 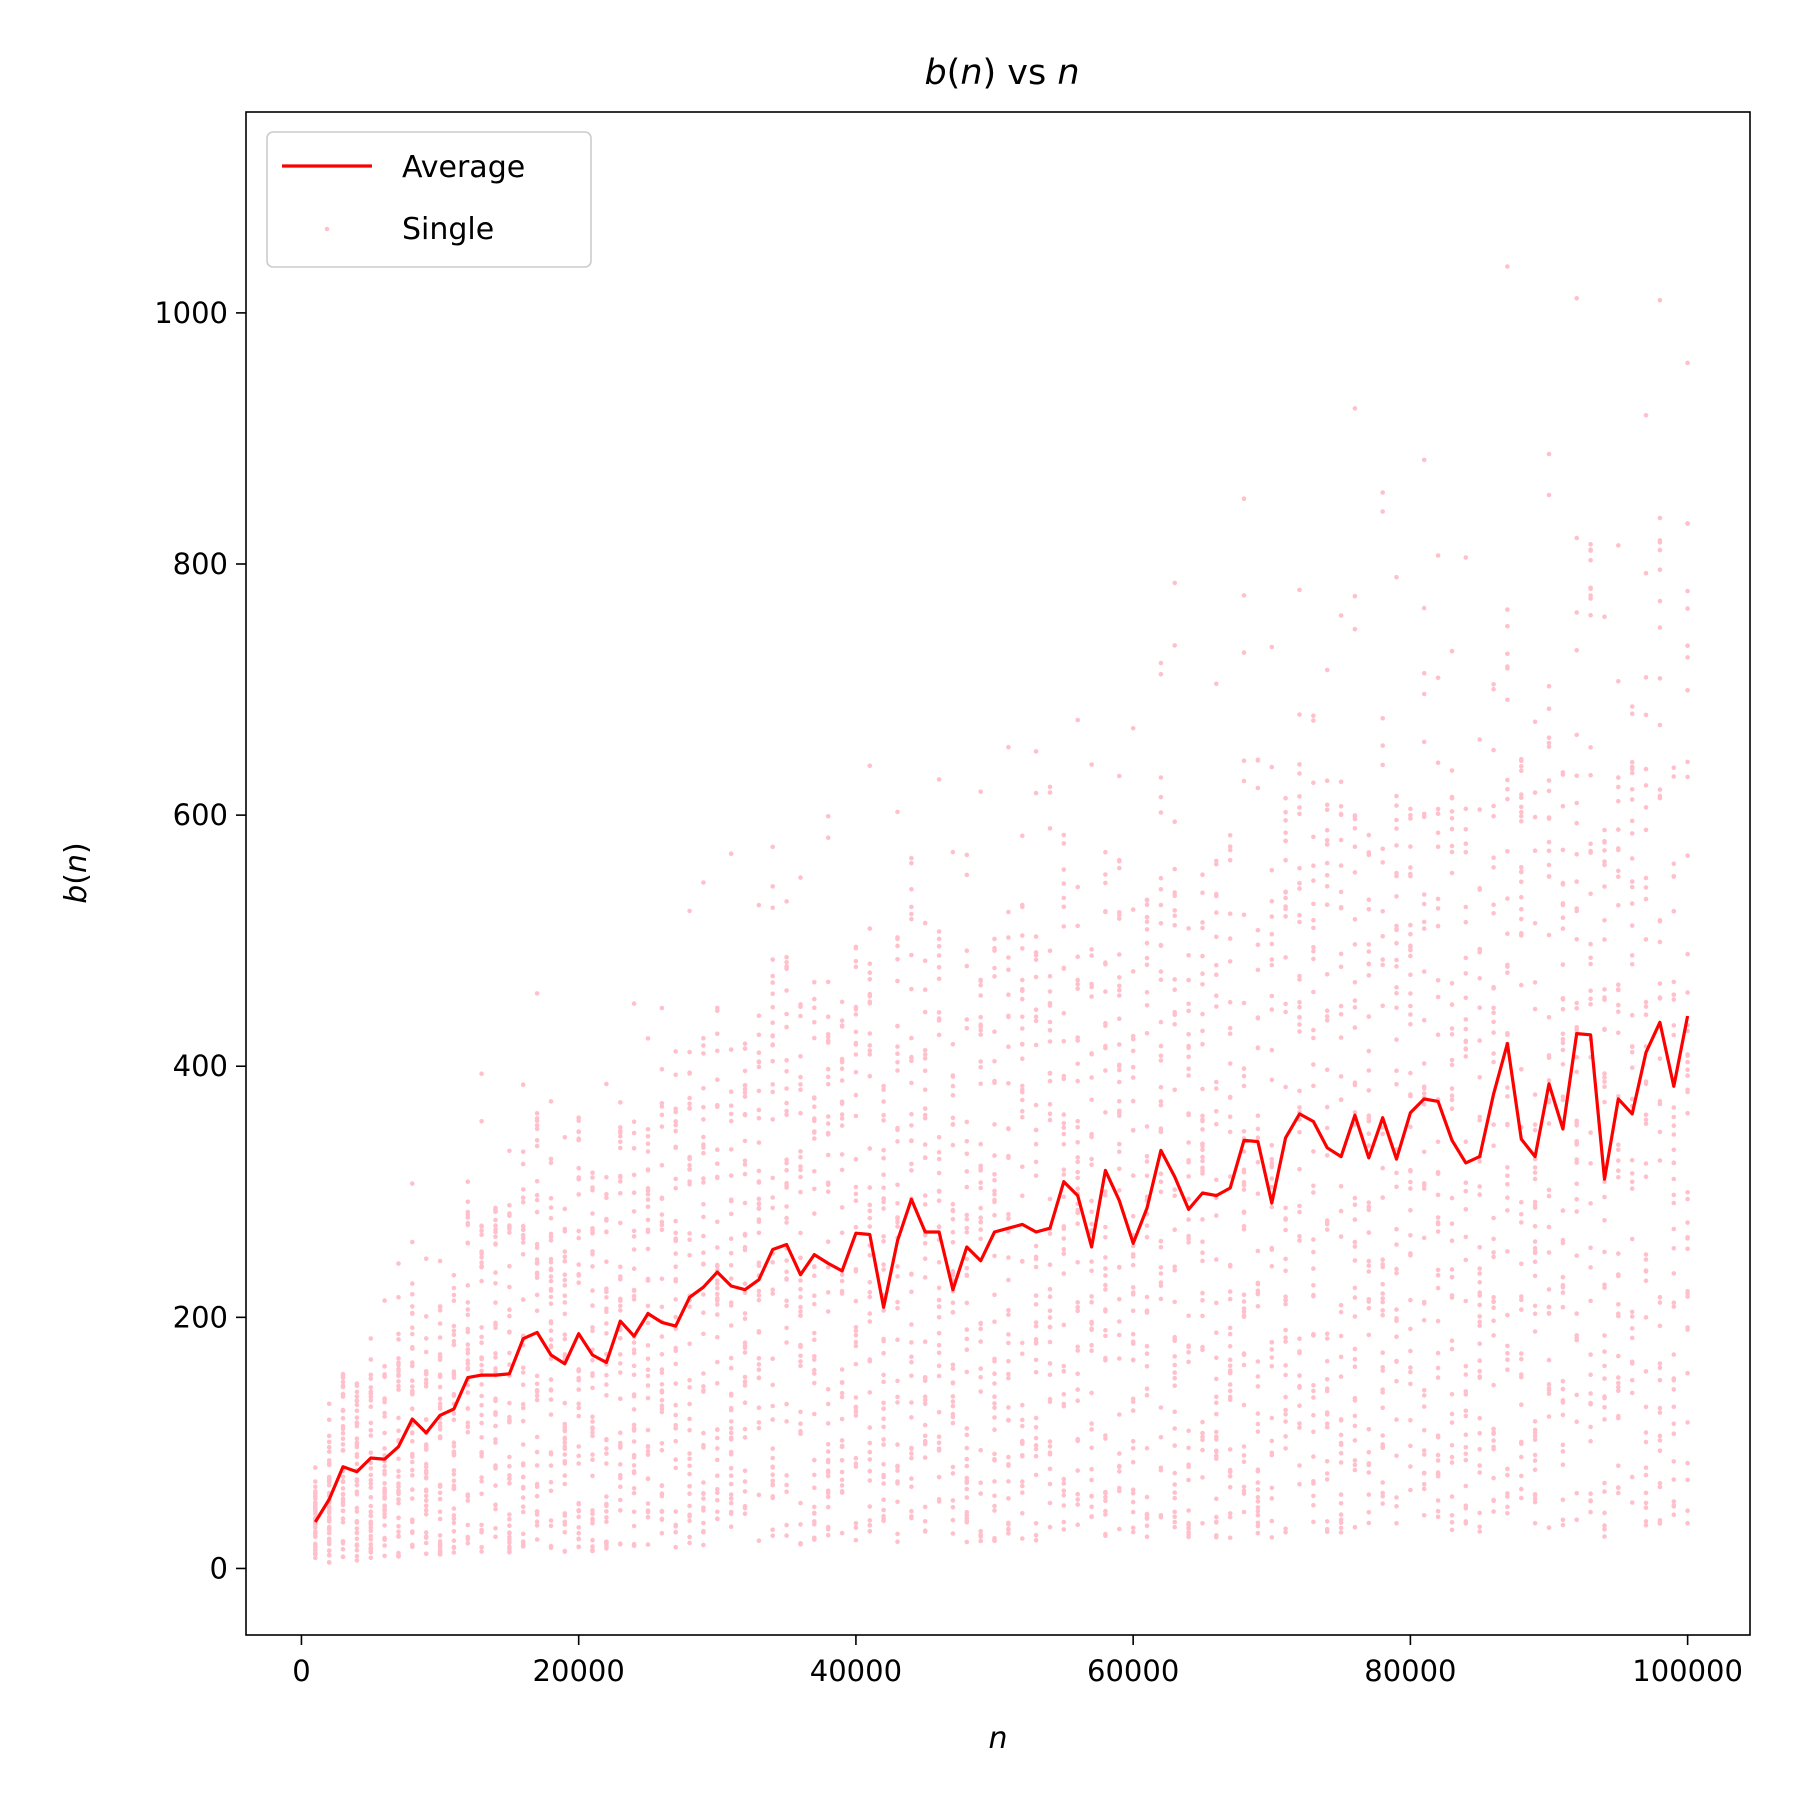 What do you see at coordinates (1133, 1671) in the screenshot?
I see `x-tick-label-3: 60000` at bounding box center [1133, 1671].